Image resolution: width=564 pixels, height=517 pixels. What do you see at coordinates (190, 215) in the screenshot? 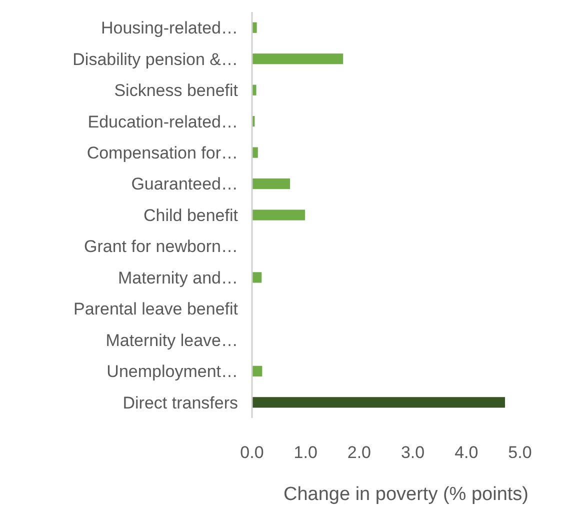
I see `y-tick-label: Child benefit` at bounding box center [190, 215].